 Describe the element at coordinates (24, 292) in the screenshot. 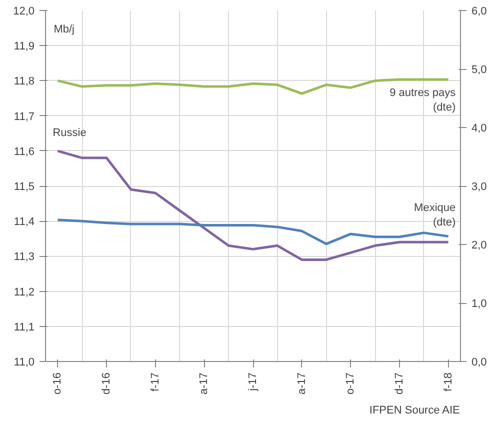

I see `y-tick-label: 11,2` at that location.